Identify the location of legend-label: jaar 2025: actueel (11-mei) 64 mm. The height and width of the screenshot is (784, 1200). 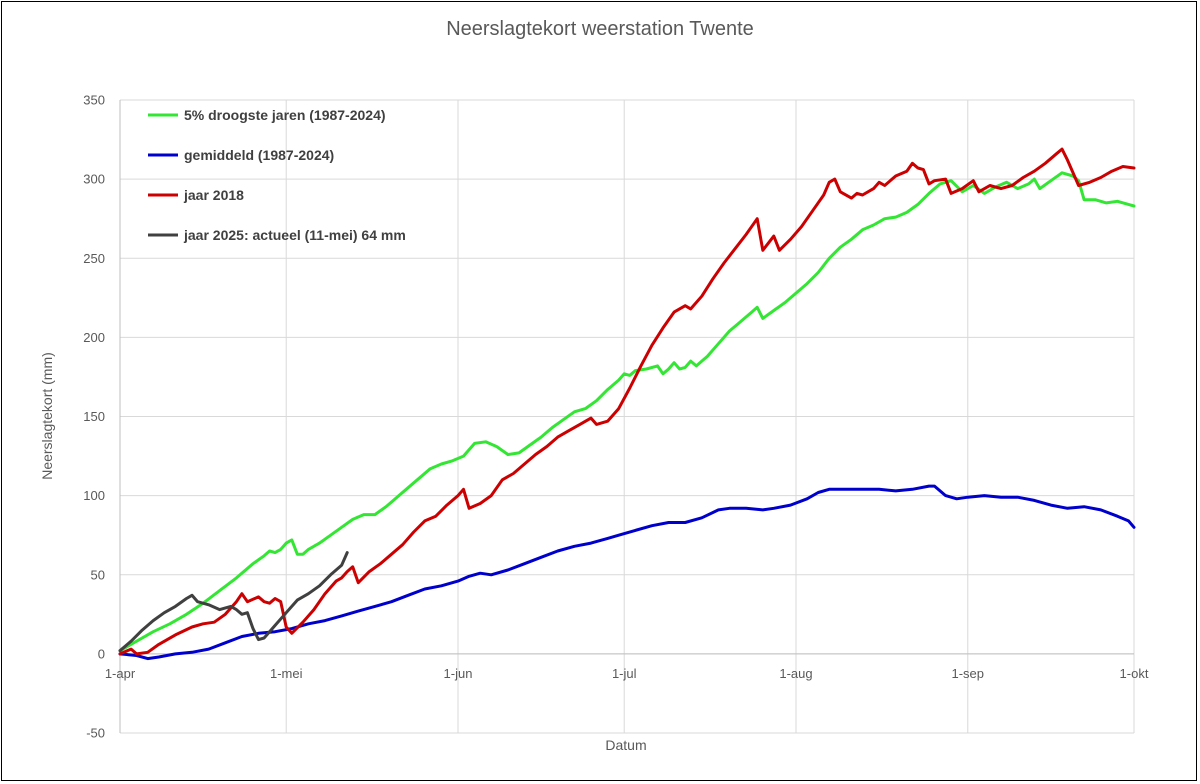
(294, 235).